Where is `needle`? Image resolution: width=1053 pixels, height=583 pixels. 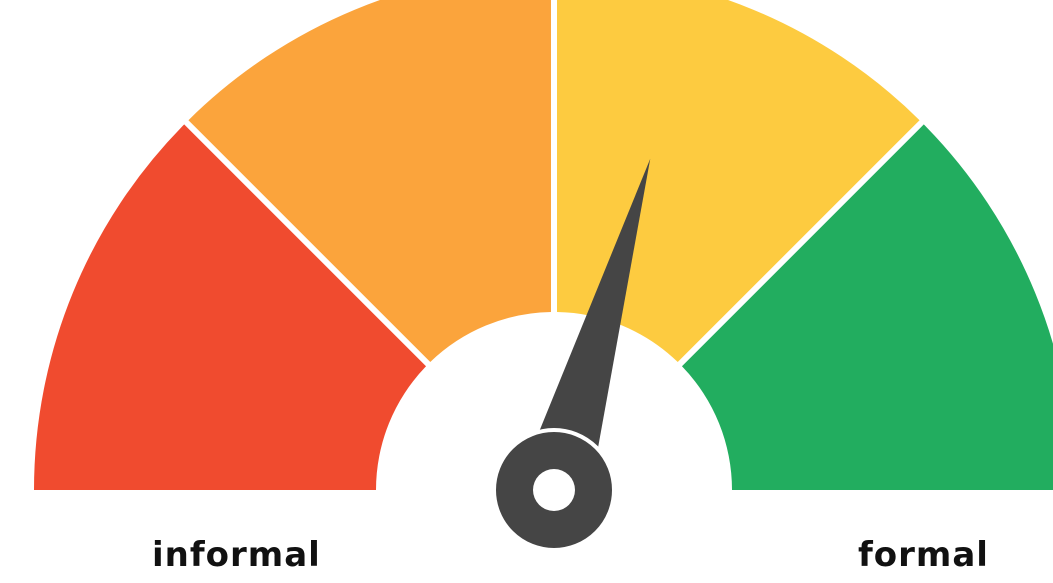
needle is located at coordinates (571, 355).